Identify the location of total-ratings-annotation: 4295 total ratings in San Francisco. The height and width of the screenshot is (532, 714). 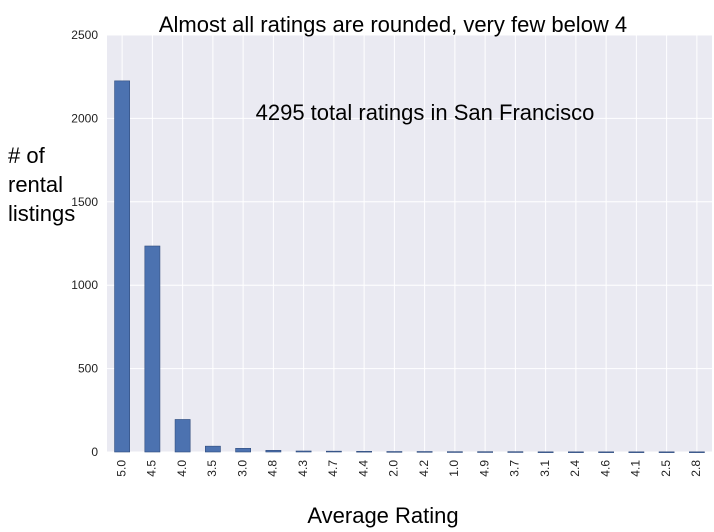
(425, 112).